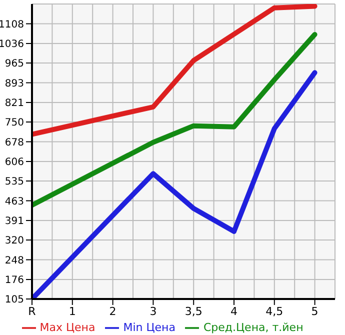  What do you see at coordinates (12, 44) in the screenshot?
I see `y-tick-label: 1036` at bounding box center [12, 44].